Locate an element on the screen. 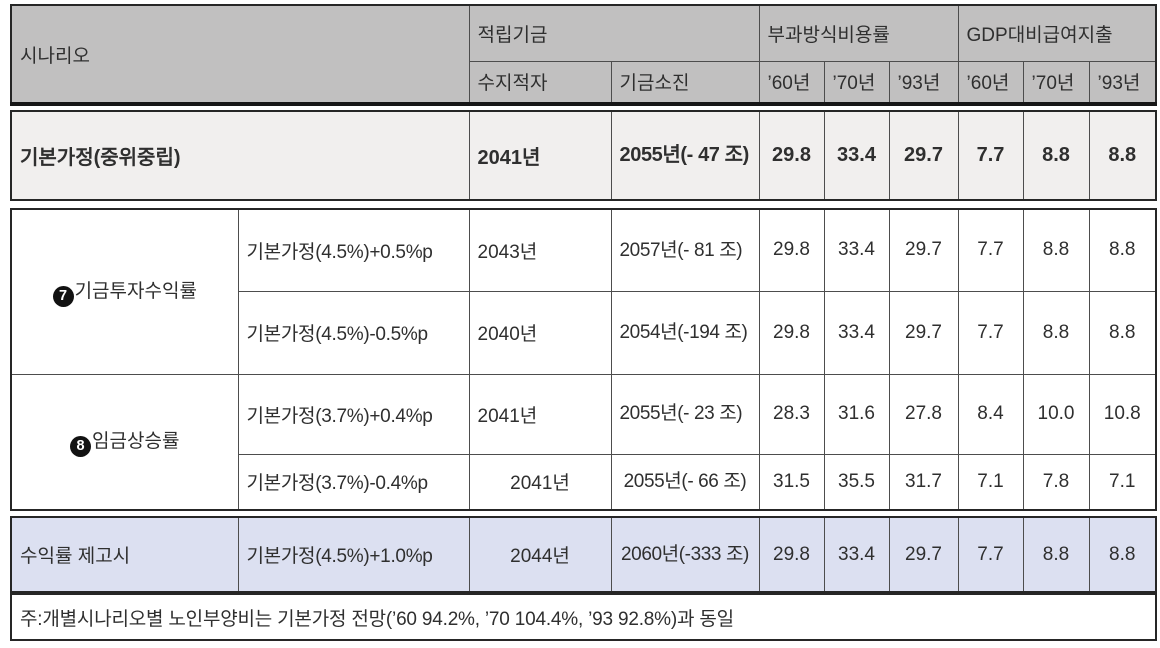 The height and width of the screenshot is (648, 1160). payg-70: 35.5 is located at coordinates (856, 482).